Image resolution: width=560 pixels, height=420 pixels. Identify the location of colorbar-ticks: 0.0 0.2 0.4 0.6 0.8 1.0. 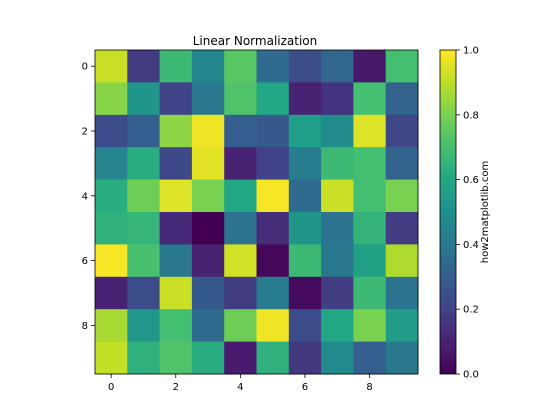
(467, 213).